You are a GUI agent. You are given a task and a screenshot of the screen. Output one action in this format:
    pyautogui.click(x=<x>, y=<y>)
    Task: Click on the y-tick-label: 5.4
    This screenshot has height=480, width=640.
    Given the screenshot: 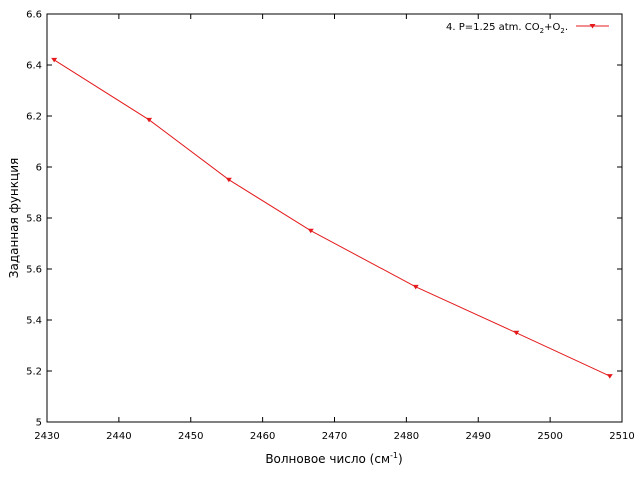 What is the action you would take?
    pyautogui.click(x=34, y=321)
    